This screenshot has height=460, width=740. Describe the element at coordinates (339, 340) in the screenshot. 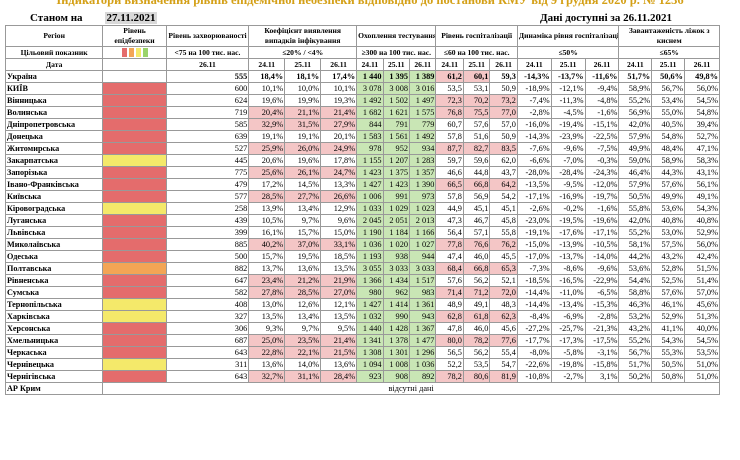

I see `detection-cell: 21,4%` at that location.